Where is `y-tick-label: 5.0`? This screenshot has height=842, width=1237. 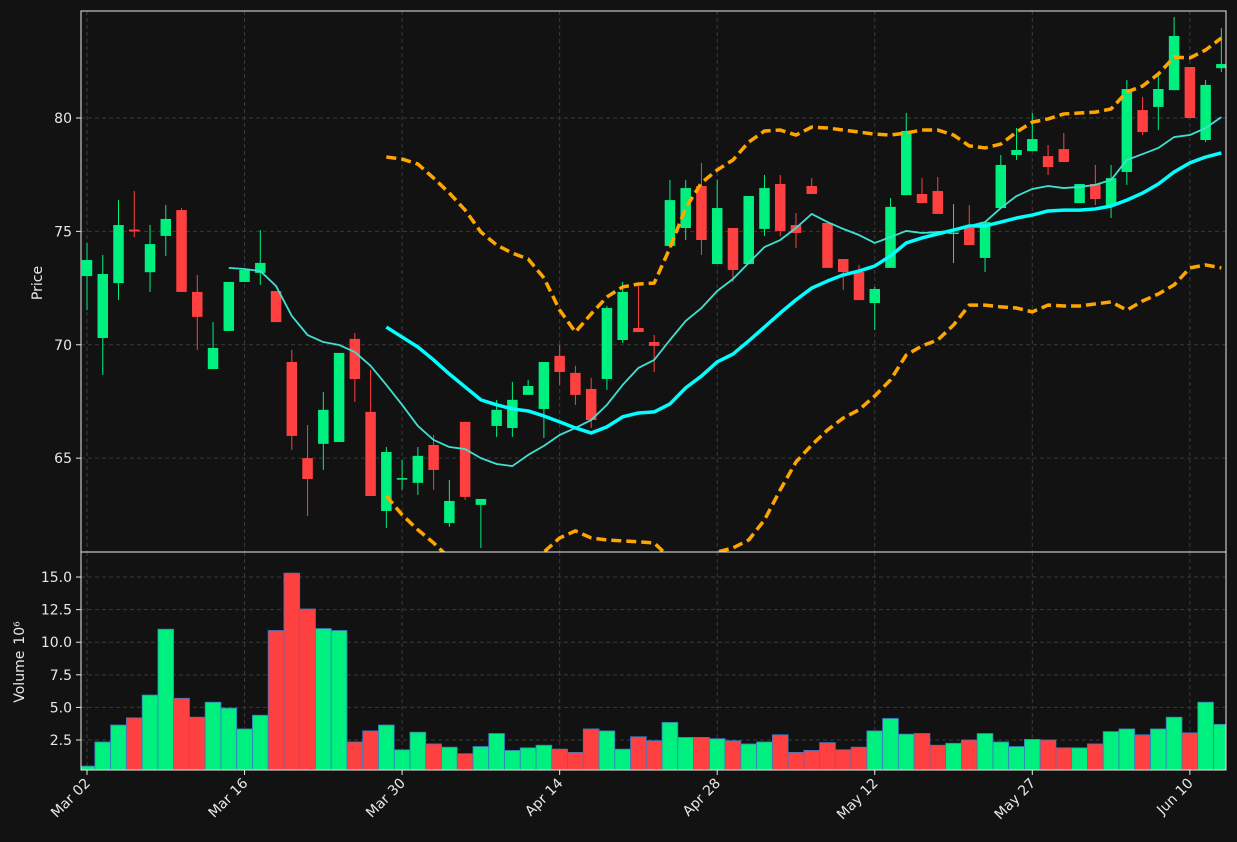 y-tick-label: 5.0 is located at coordinates (61, 708).